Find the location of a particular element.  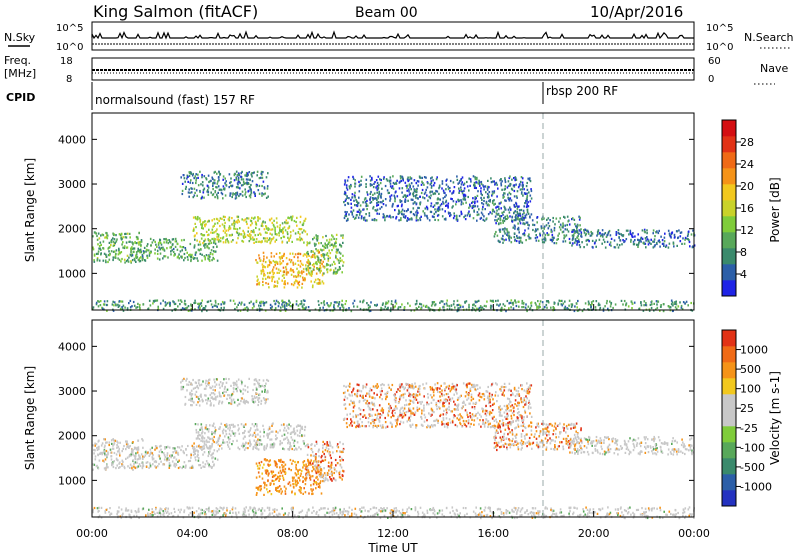

colorbar-swatch is located at coordinates (729, 128).